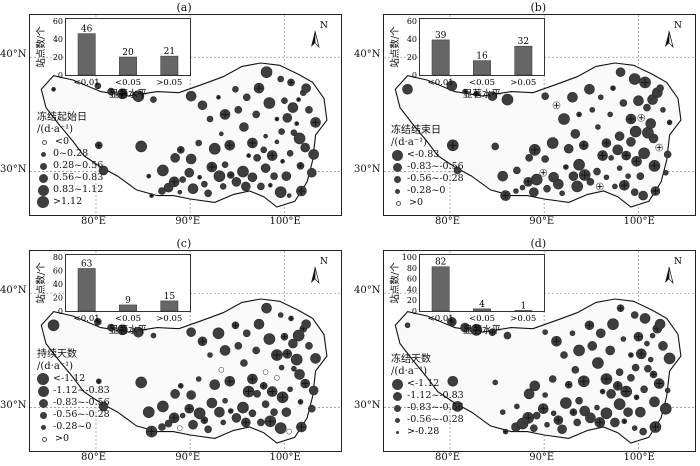 This screenshot has width=700, height=466. I want to click on bar, so click(482, 310).